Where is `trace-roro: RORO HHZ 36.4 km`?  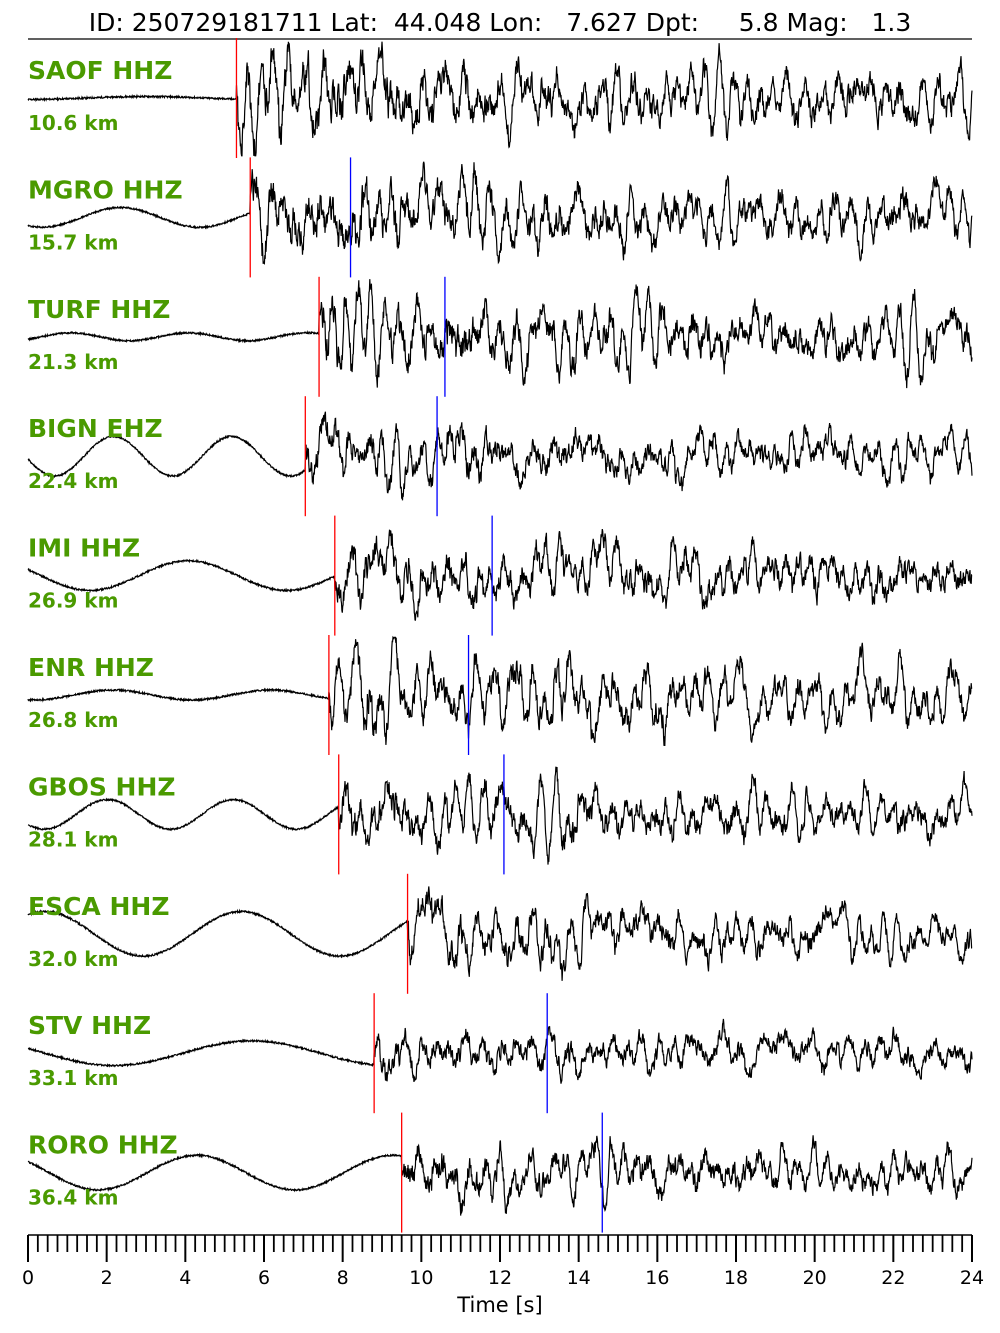 trace-roro: RORO HHZ 36.4 km is located at coordinates (500, 1172).